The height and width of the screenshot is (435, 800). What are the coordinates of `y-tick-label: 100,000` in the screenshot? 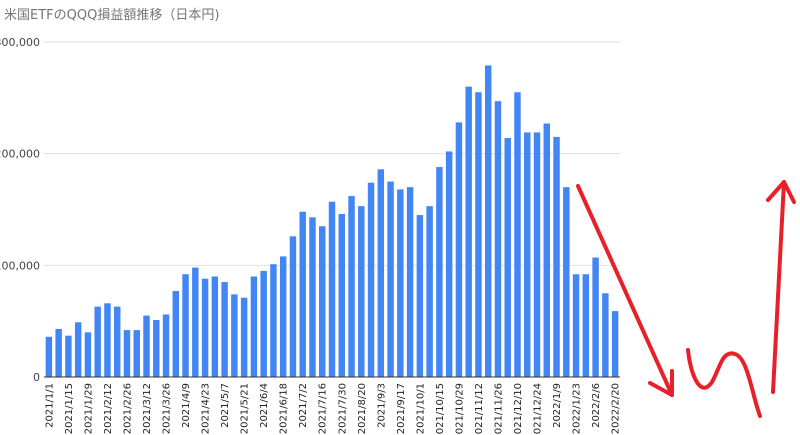 It's located at (20, 265).